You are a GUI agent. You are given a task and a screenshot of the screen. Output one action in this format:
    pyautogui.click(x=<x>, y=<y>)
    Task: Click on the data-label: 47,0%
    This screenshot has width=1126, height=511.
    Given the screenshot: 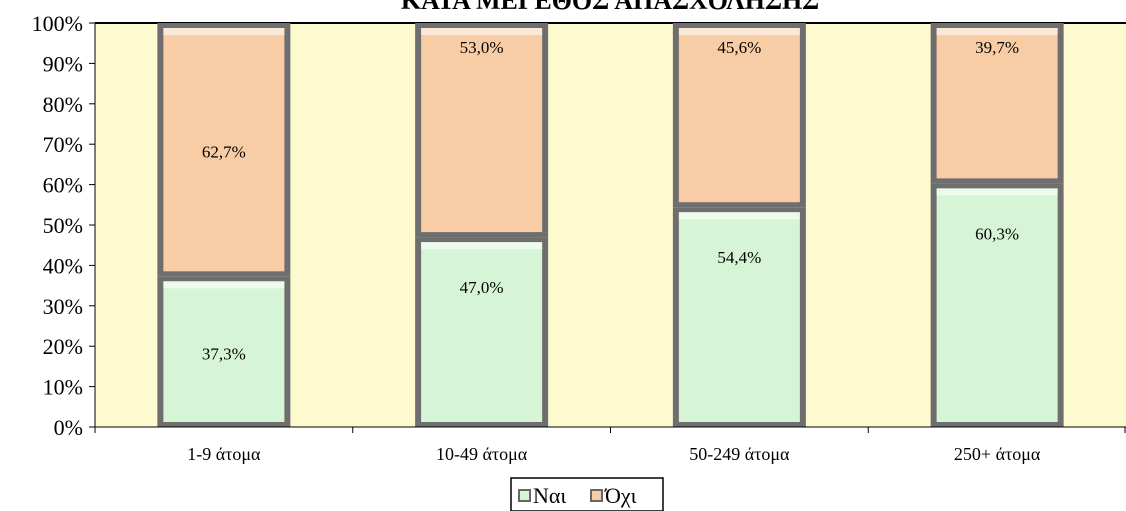 What is the action you would take?
    pyautogui.click(x=482, y=287)
    